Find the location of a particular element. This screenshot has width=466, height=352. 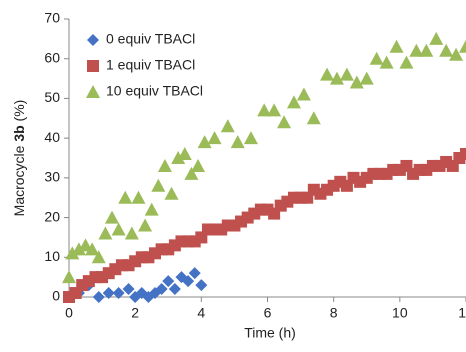

x-axis-label: Time (h) is located at coordinates (270, 333).